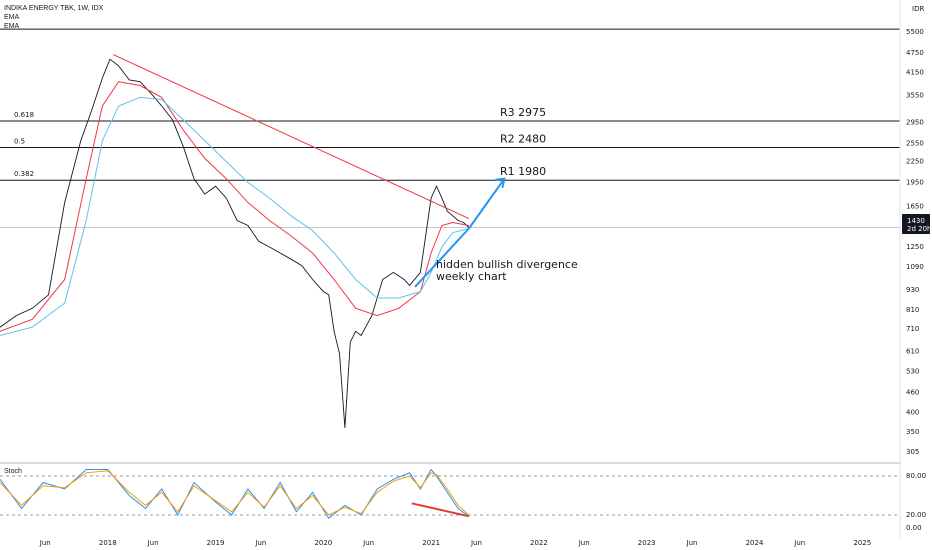  I want to click on price-tick-label: 5500, so click(915, 32).